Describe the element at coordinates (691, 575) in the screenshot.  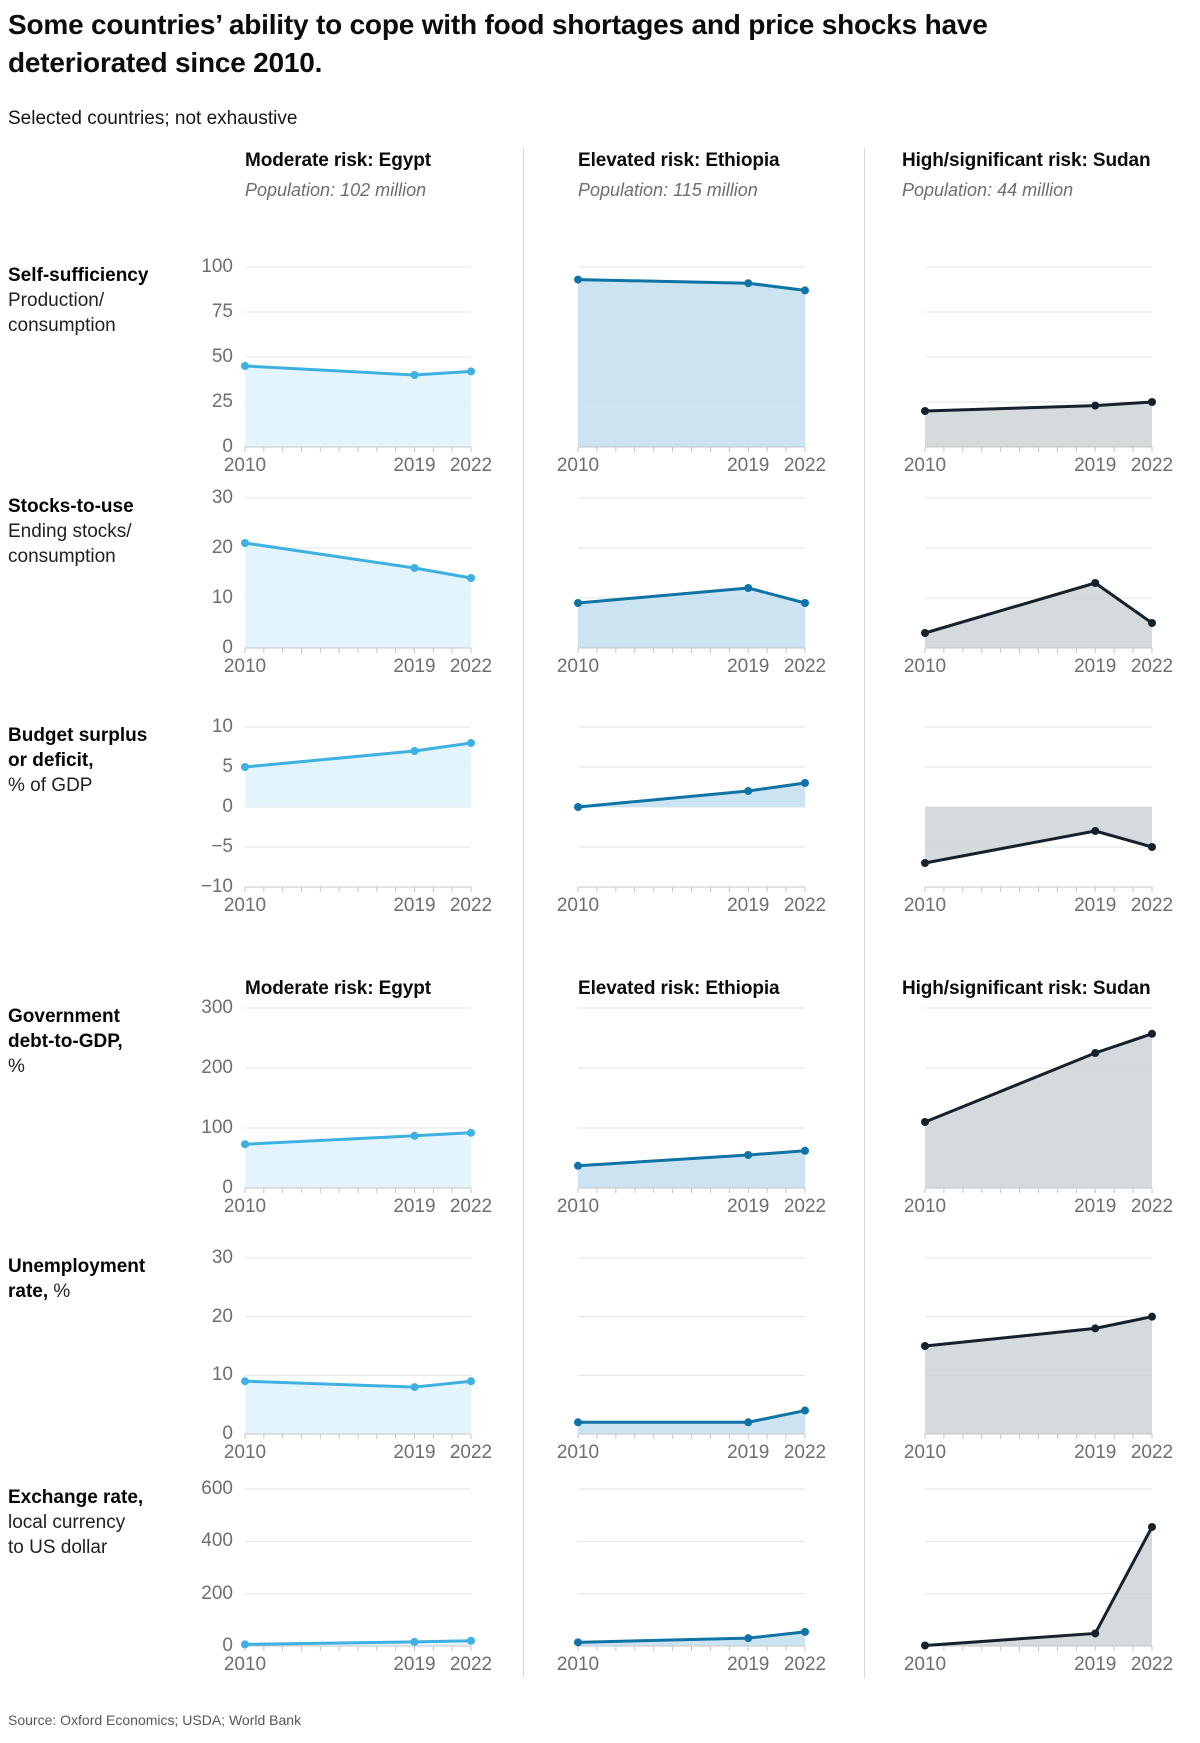
I see `chart-stocks-to-use-ethiopia` at that location.